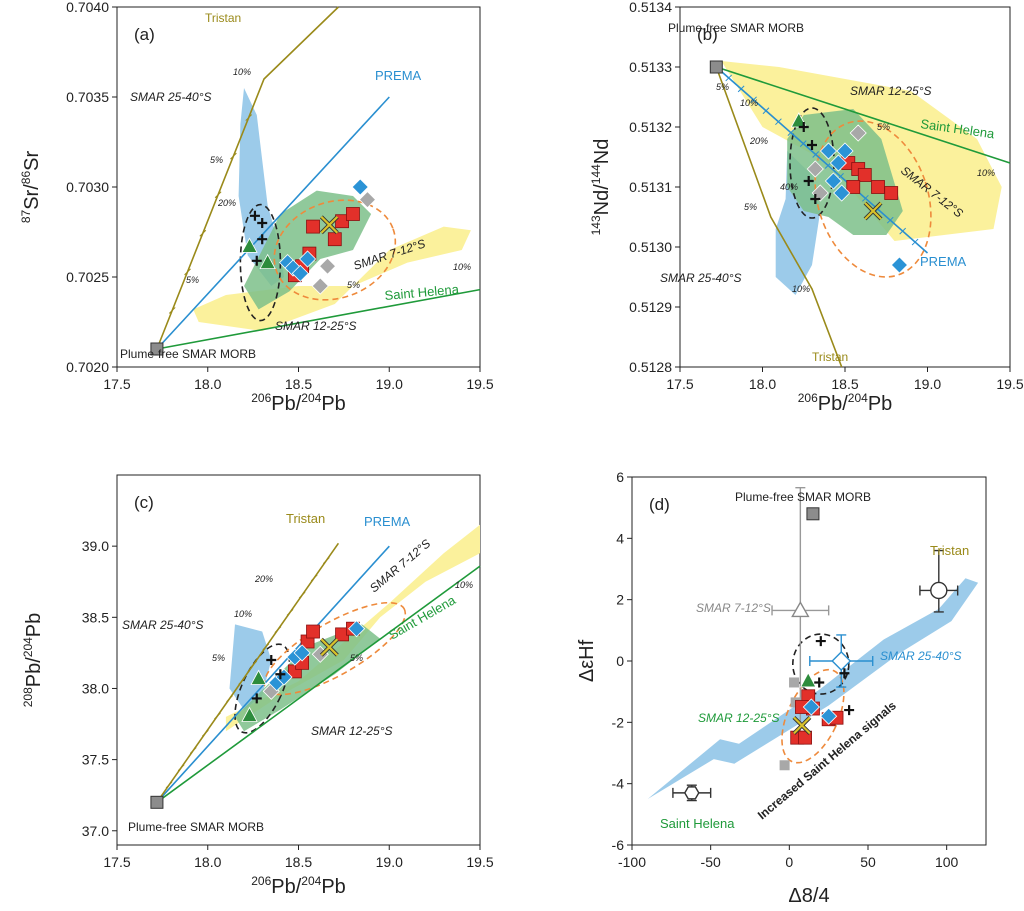  I want to click on y-tick-label: 0.7030, so click(87, 187).